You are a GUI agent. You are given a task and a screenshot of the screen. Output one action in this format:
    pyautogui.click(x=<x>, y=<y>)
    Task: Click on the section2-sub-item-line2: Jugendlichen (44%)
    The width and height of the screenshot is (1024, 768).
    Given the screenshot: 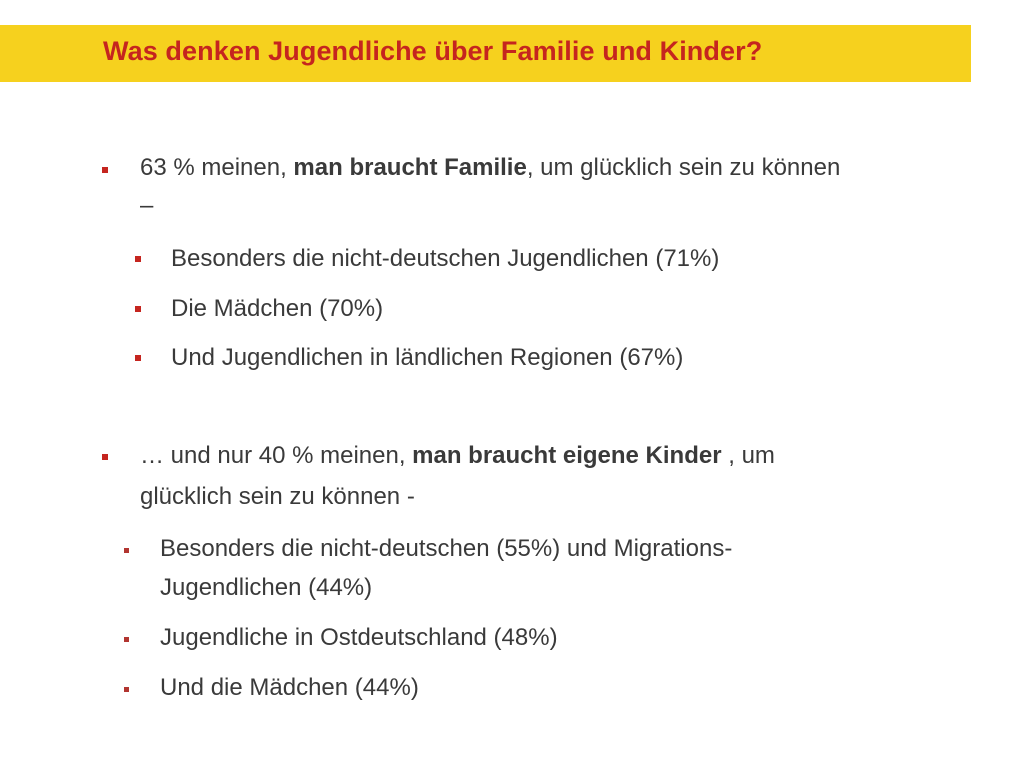 What is the action you would take?
    pyautogui.click(x=266, y=587)
    